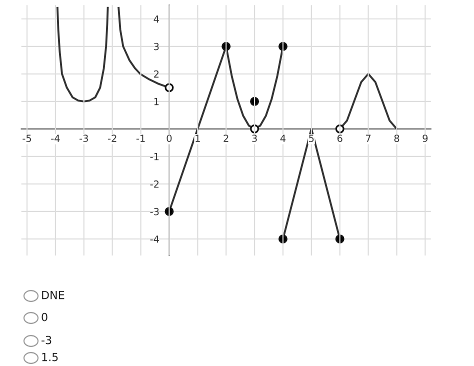 This screenshot has height=366, width=474. What do you see at coordinates (45, 317) in the screenshot?
I see `text: 0` at bounding box center [45, 317].